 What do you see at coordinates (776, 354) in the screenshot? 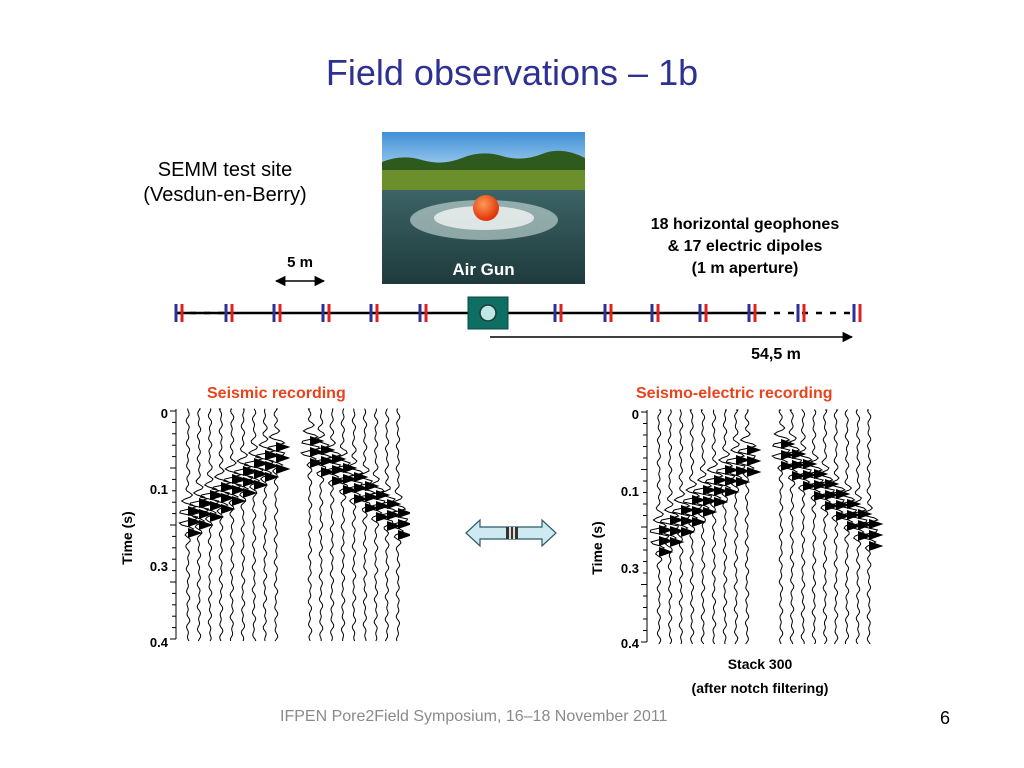
I see `distance-label: 54,5 m` at bounding box center [776, 354].